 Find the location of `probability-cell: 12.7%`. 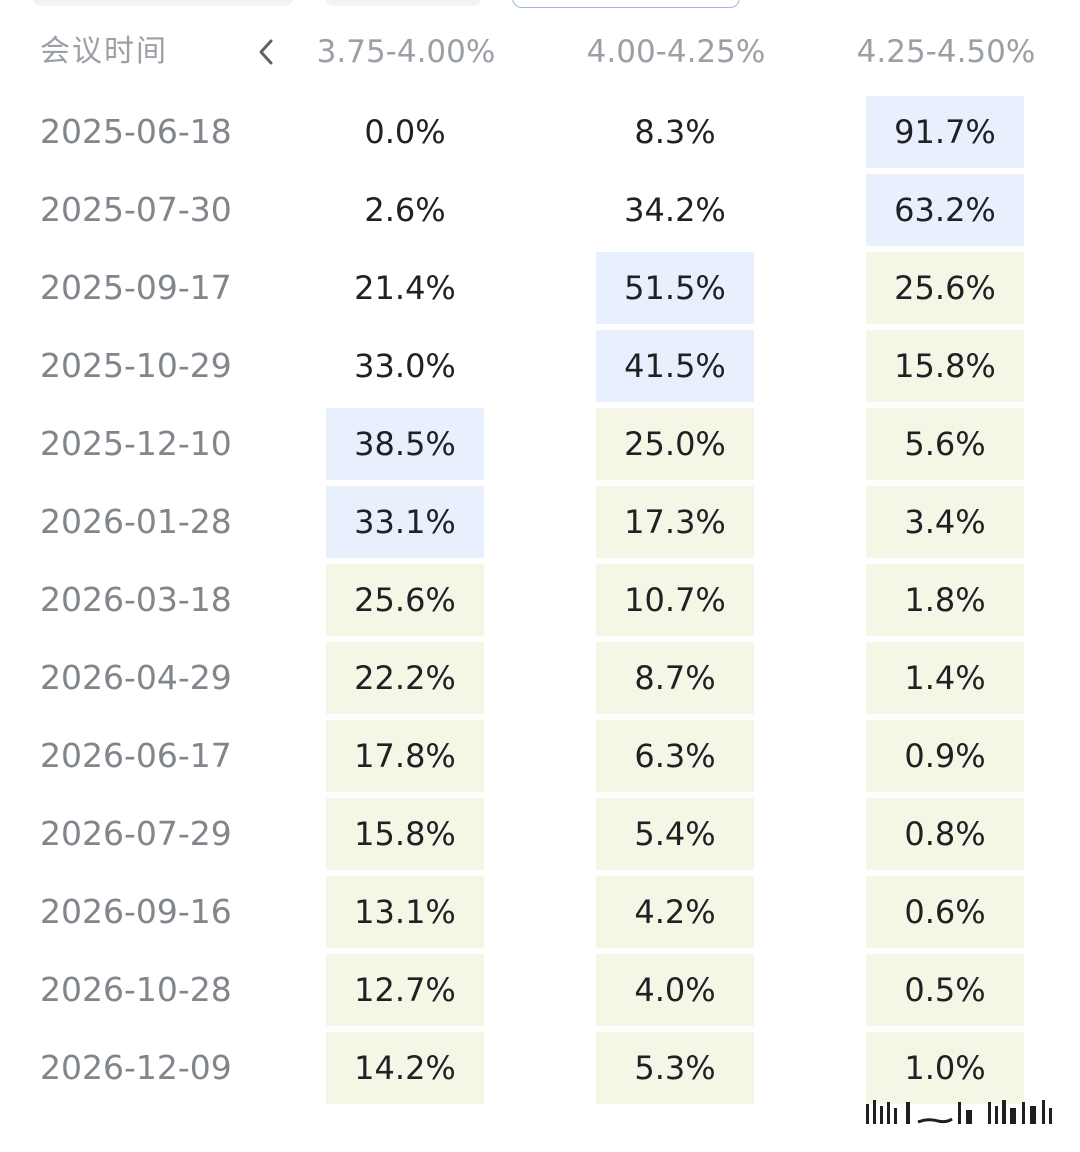

probability-cell: 12.7% is located at coordinates (405, 990).